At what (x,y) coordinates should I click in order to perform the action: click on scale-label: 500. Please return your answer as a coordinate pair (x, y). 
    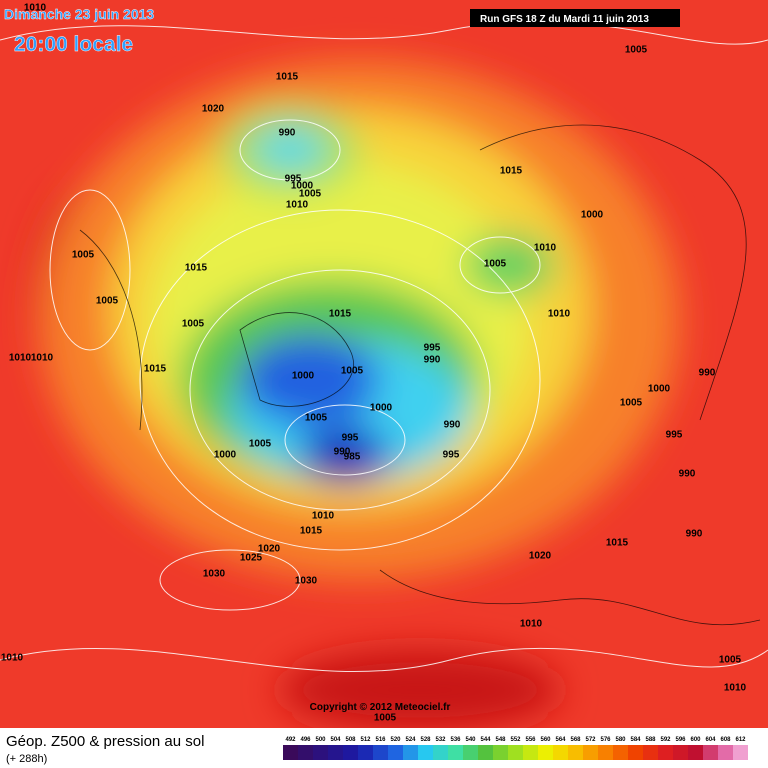
    Looking at the image, I should click on (320, 740).